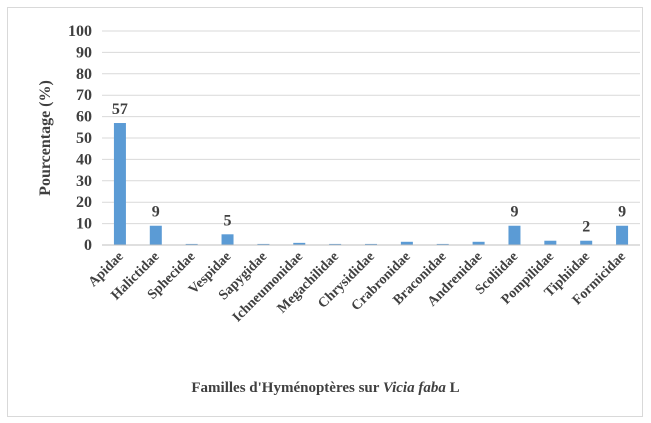 This screenshot has width=651, height=423. I want to click on y-tick-label: 10, so click(84, 224).